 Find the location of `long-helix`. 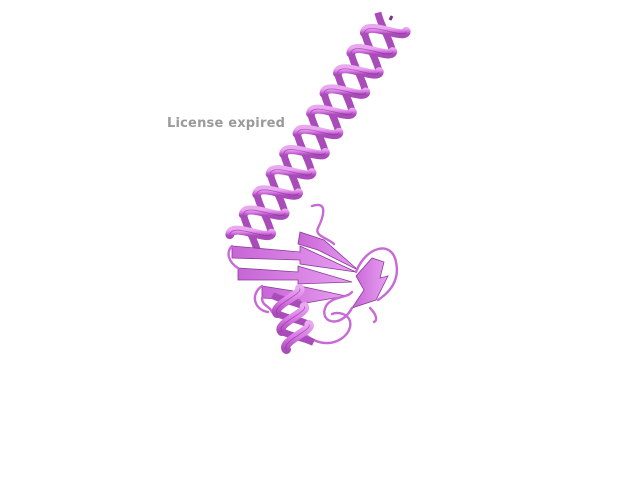

long-helix is located at coordinates (318, 133).